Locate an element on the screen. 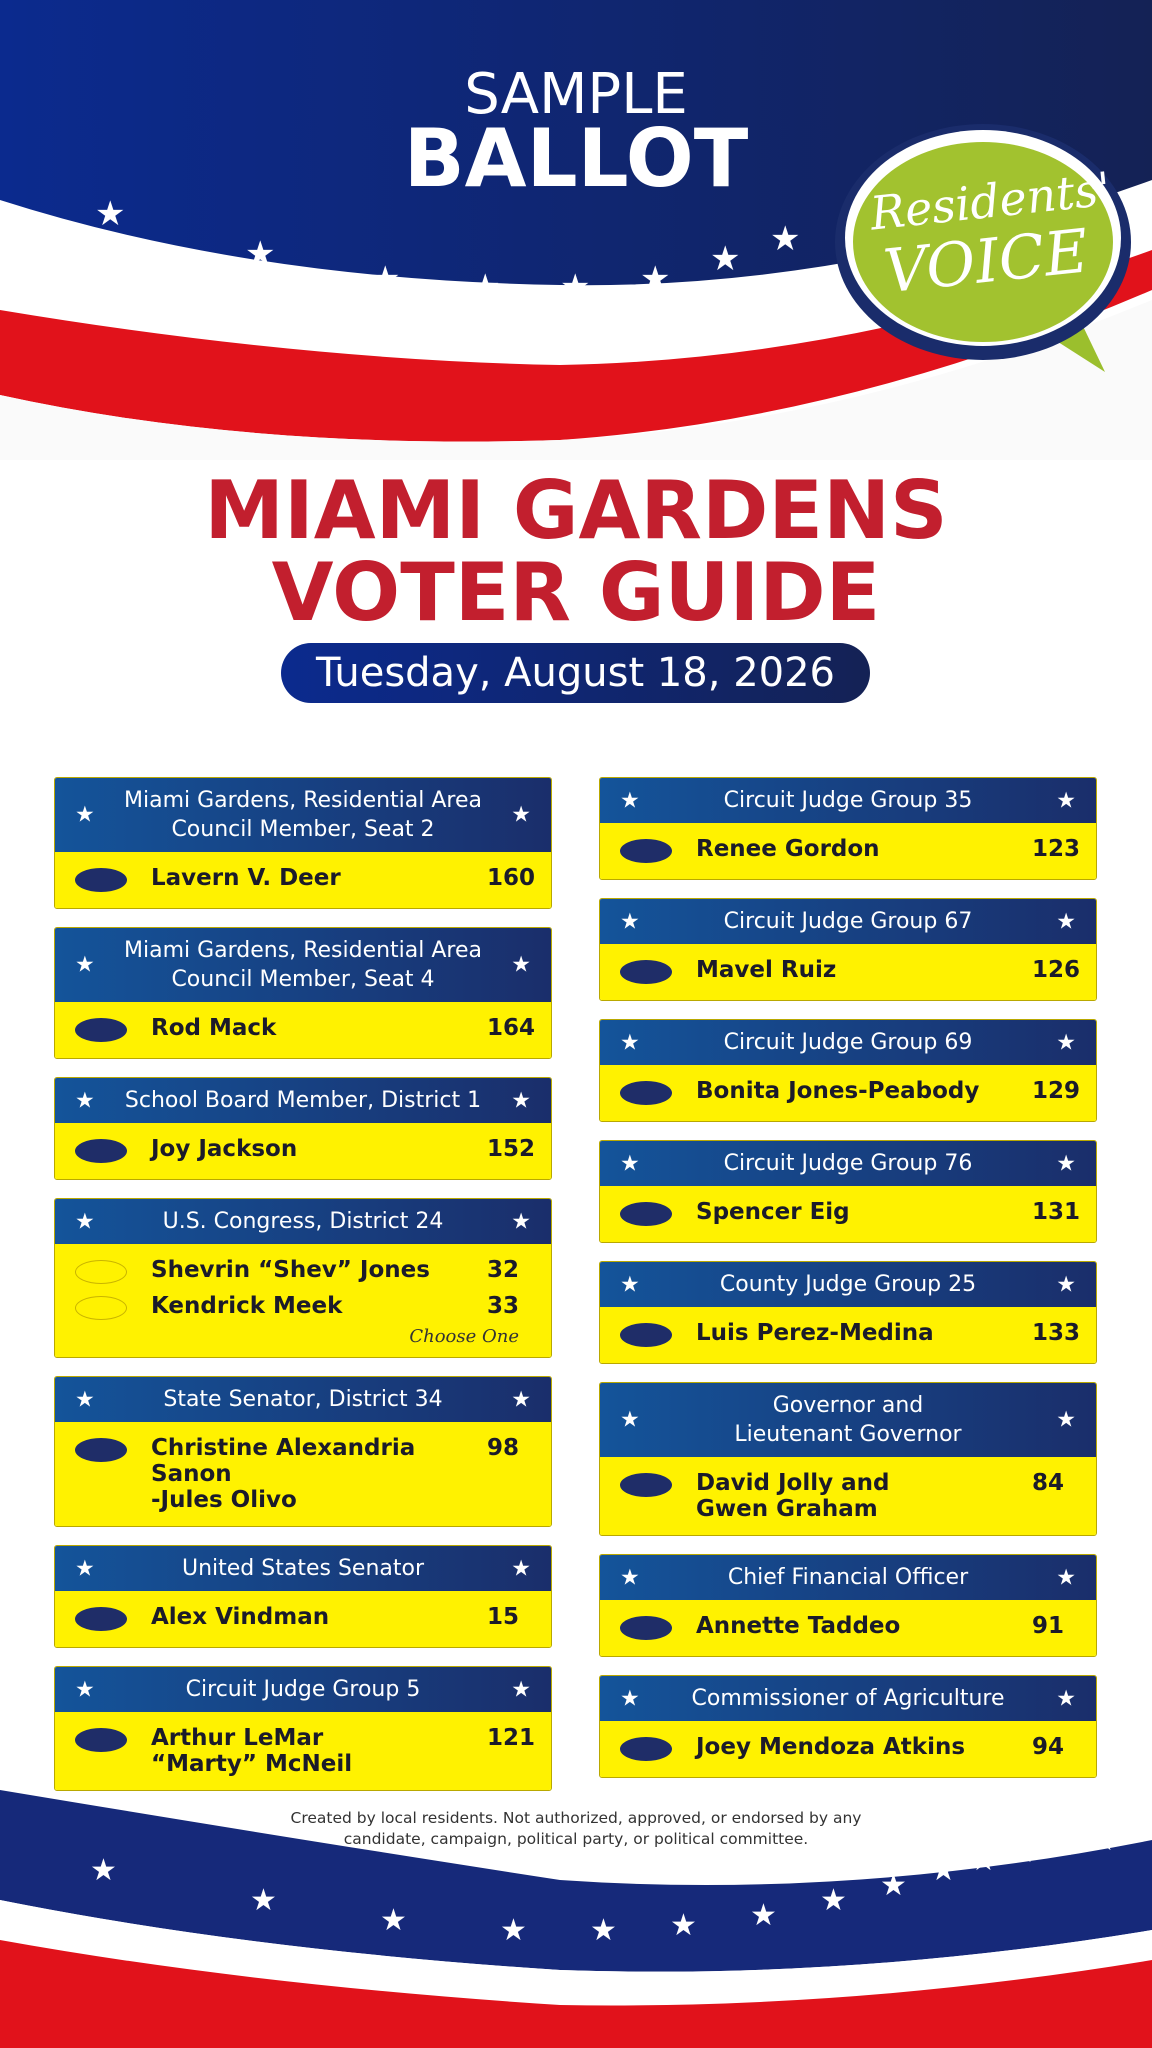 This screenshot has width=1152, height=2048. race-title-line: Council Member, Seat 2 is located at coordinates (303, 829).